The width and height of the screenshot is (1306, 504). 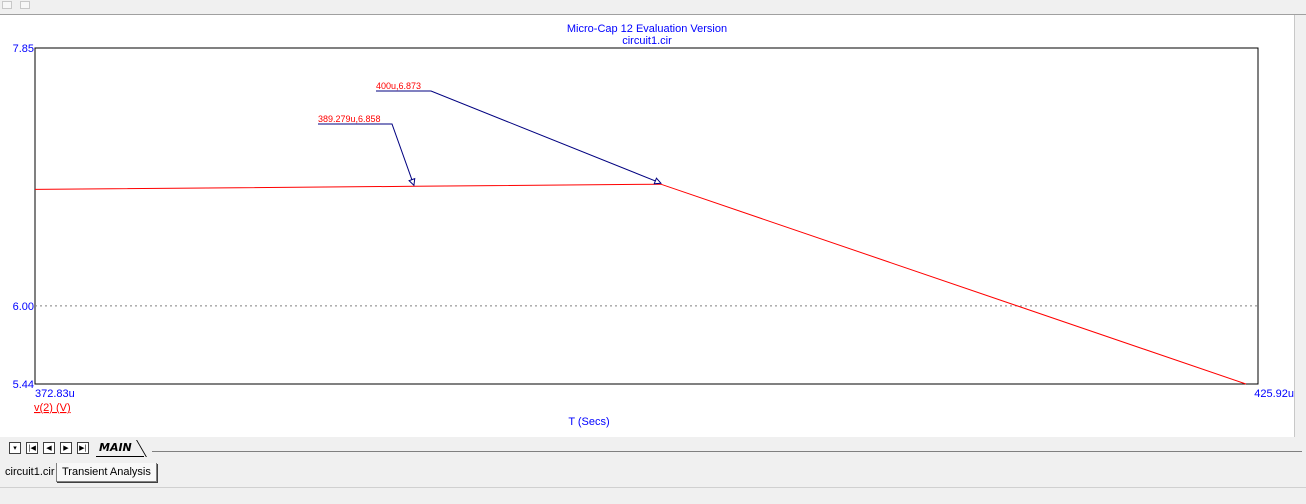 I want to click on prev-sheet-icon: ◀, so click(x=49, y=448).